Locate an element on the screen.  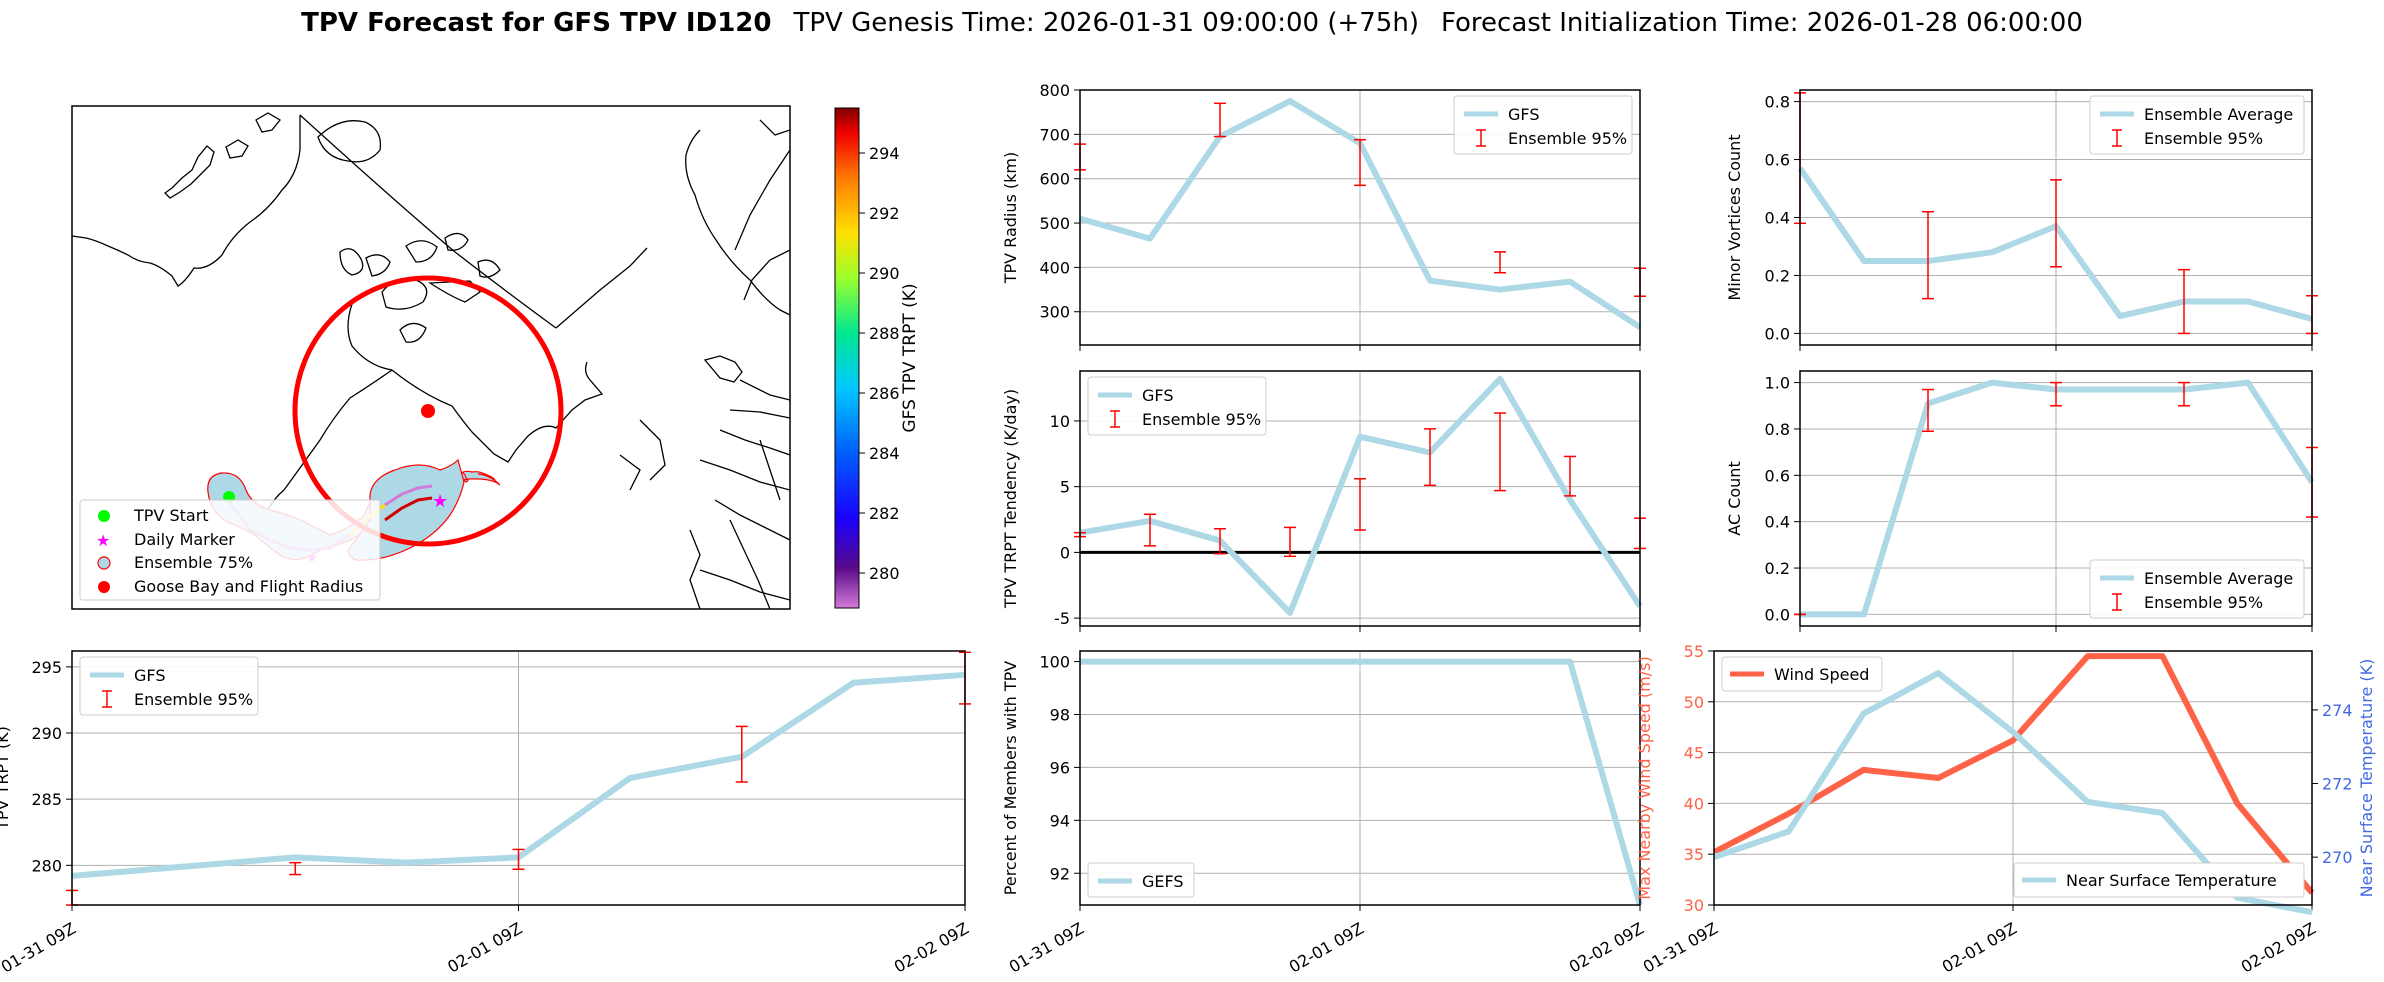
cb-tick: 284 is located at coordinates (884, 453).